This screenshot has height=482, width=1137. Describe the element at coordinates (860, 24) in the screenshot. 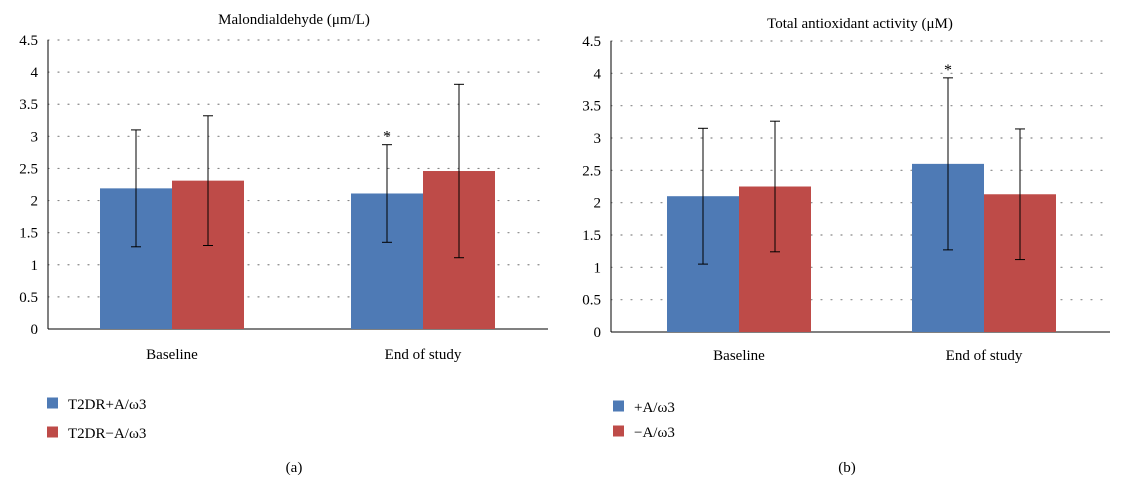

I see `chart-title: Total antioxidant activity (μM)` at that location.